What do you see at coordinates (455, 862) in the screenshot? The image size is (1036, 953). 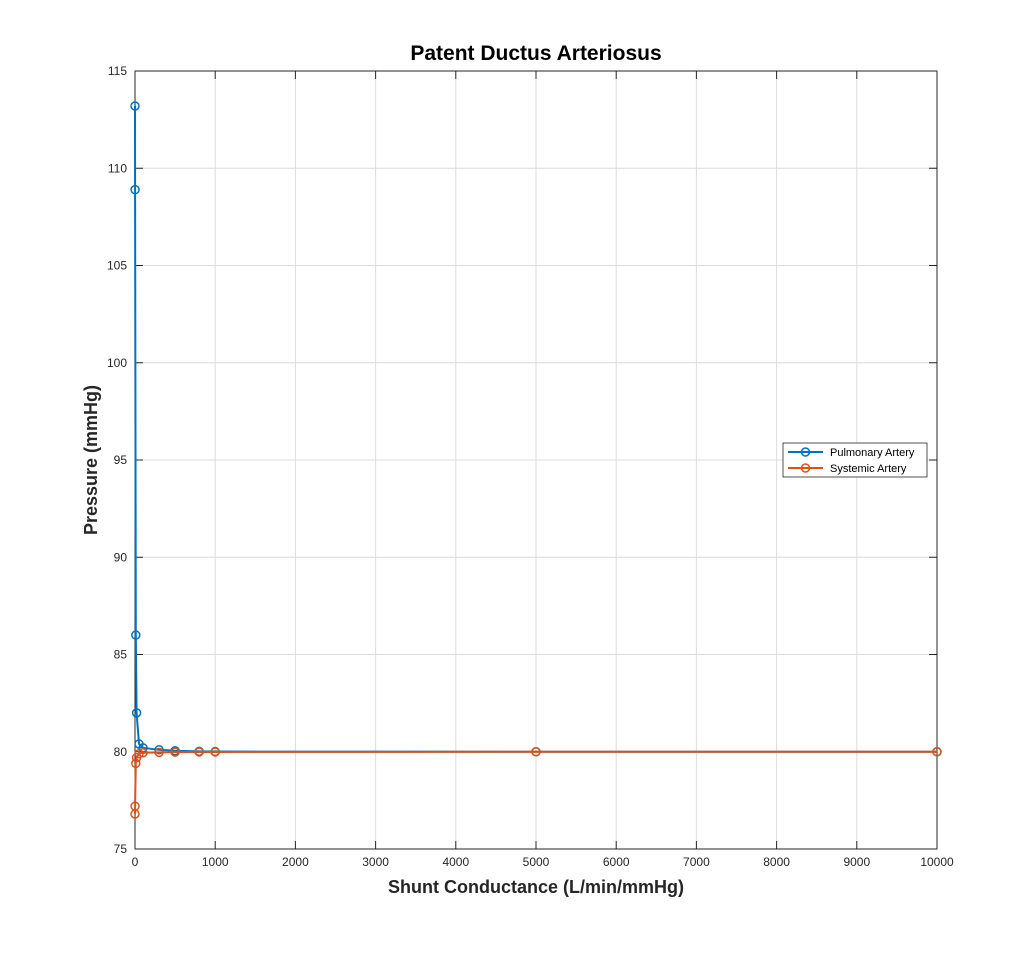 I see `x-tick-label: 4000` at bounding box center [455, 862].